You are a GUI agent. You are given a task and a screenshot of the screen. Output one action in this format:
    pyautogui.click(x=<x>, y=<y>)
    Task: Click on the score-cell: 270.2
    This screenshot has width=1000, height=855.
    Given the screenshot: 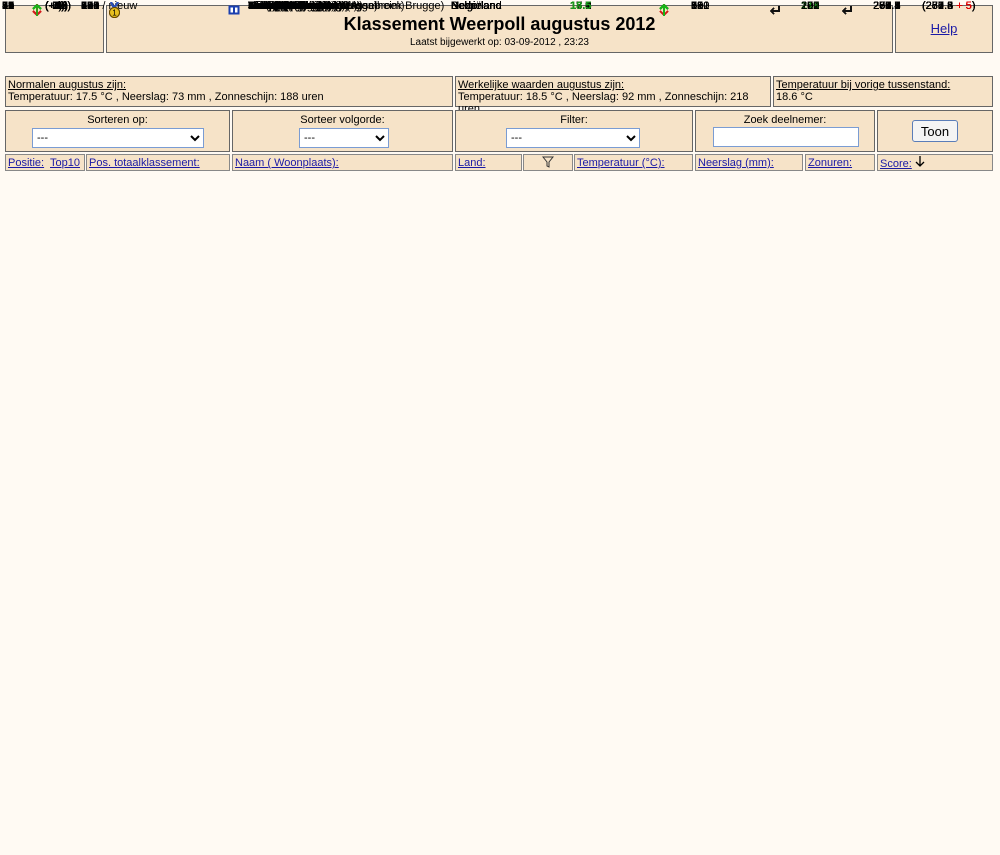 What is the action you would take?
    pyautogui.click(x=887, y=6)
    